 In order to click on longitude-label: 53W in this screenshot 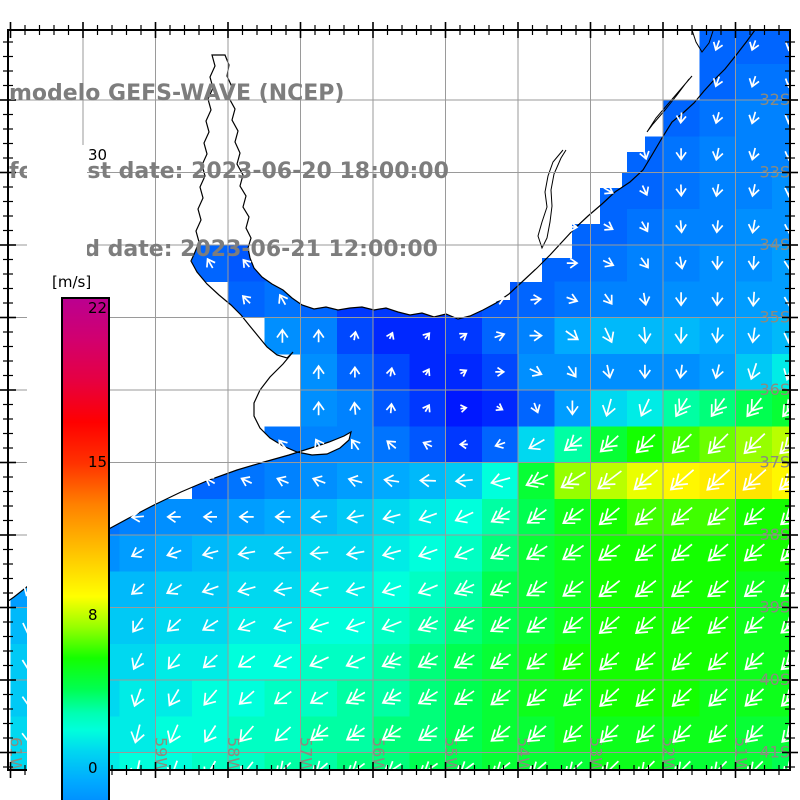, I will do `click(596, 755)`.